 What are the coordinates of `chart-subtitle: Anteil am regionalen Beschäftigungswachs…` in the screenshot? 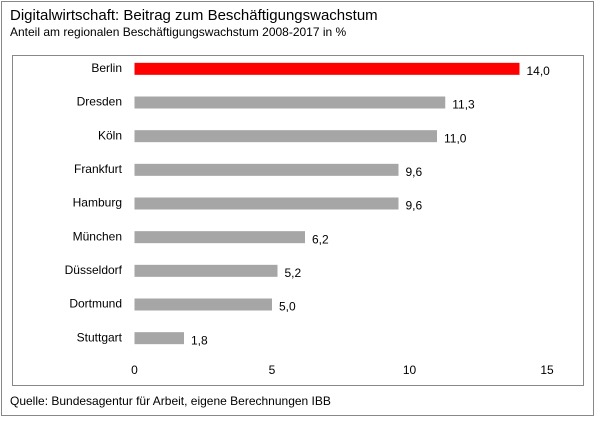 It's located at (178, 32).